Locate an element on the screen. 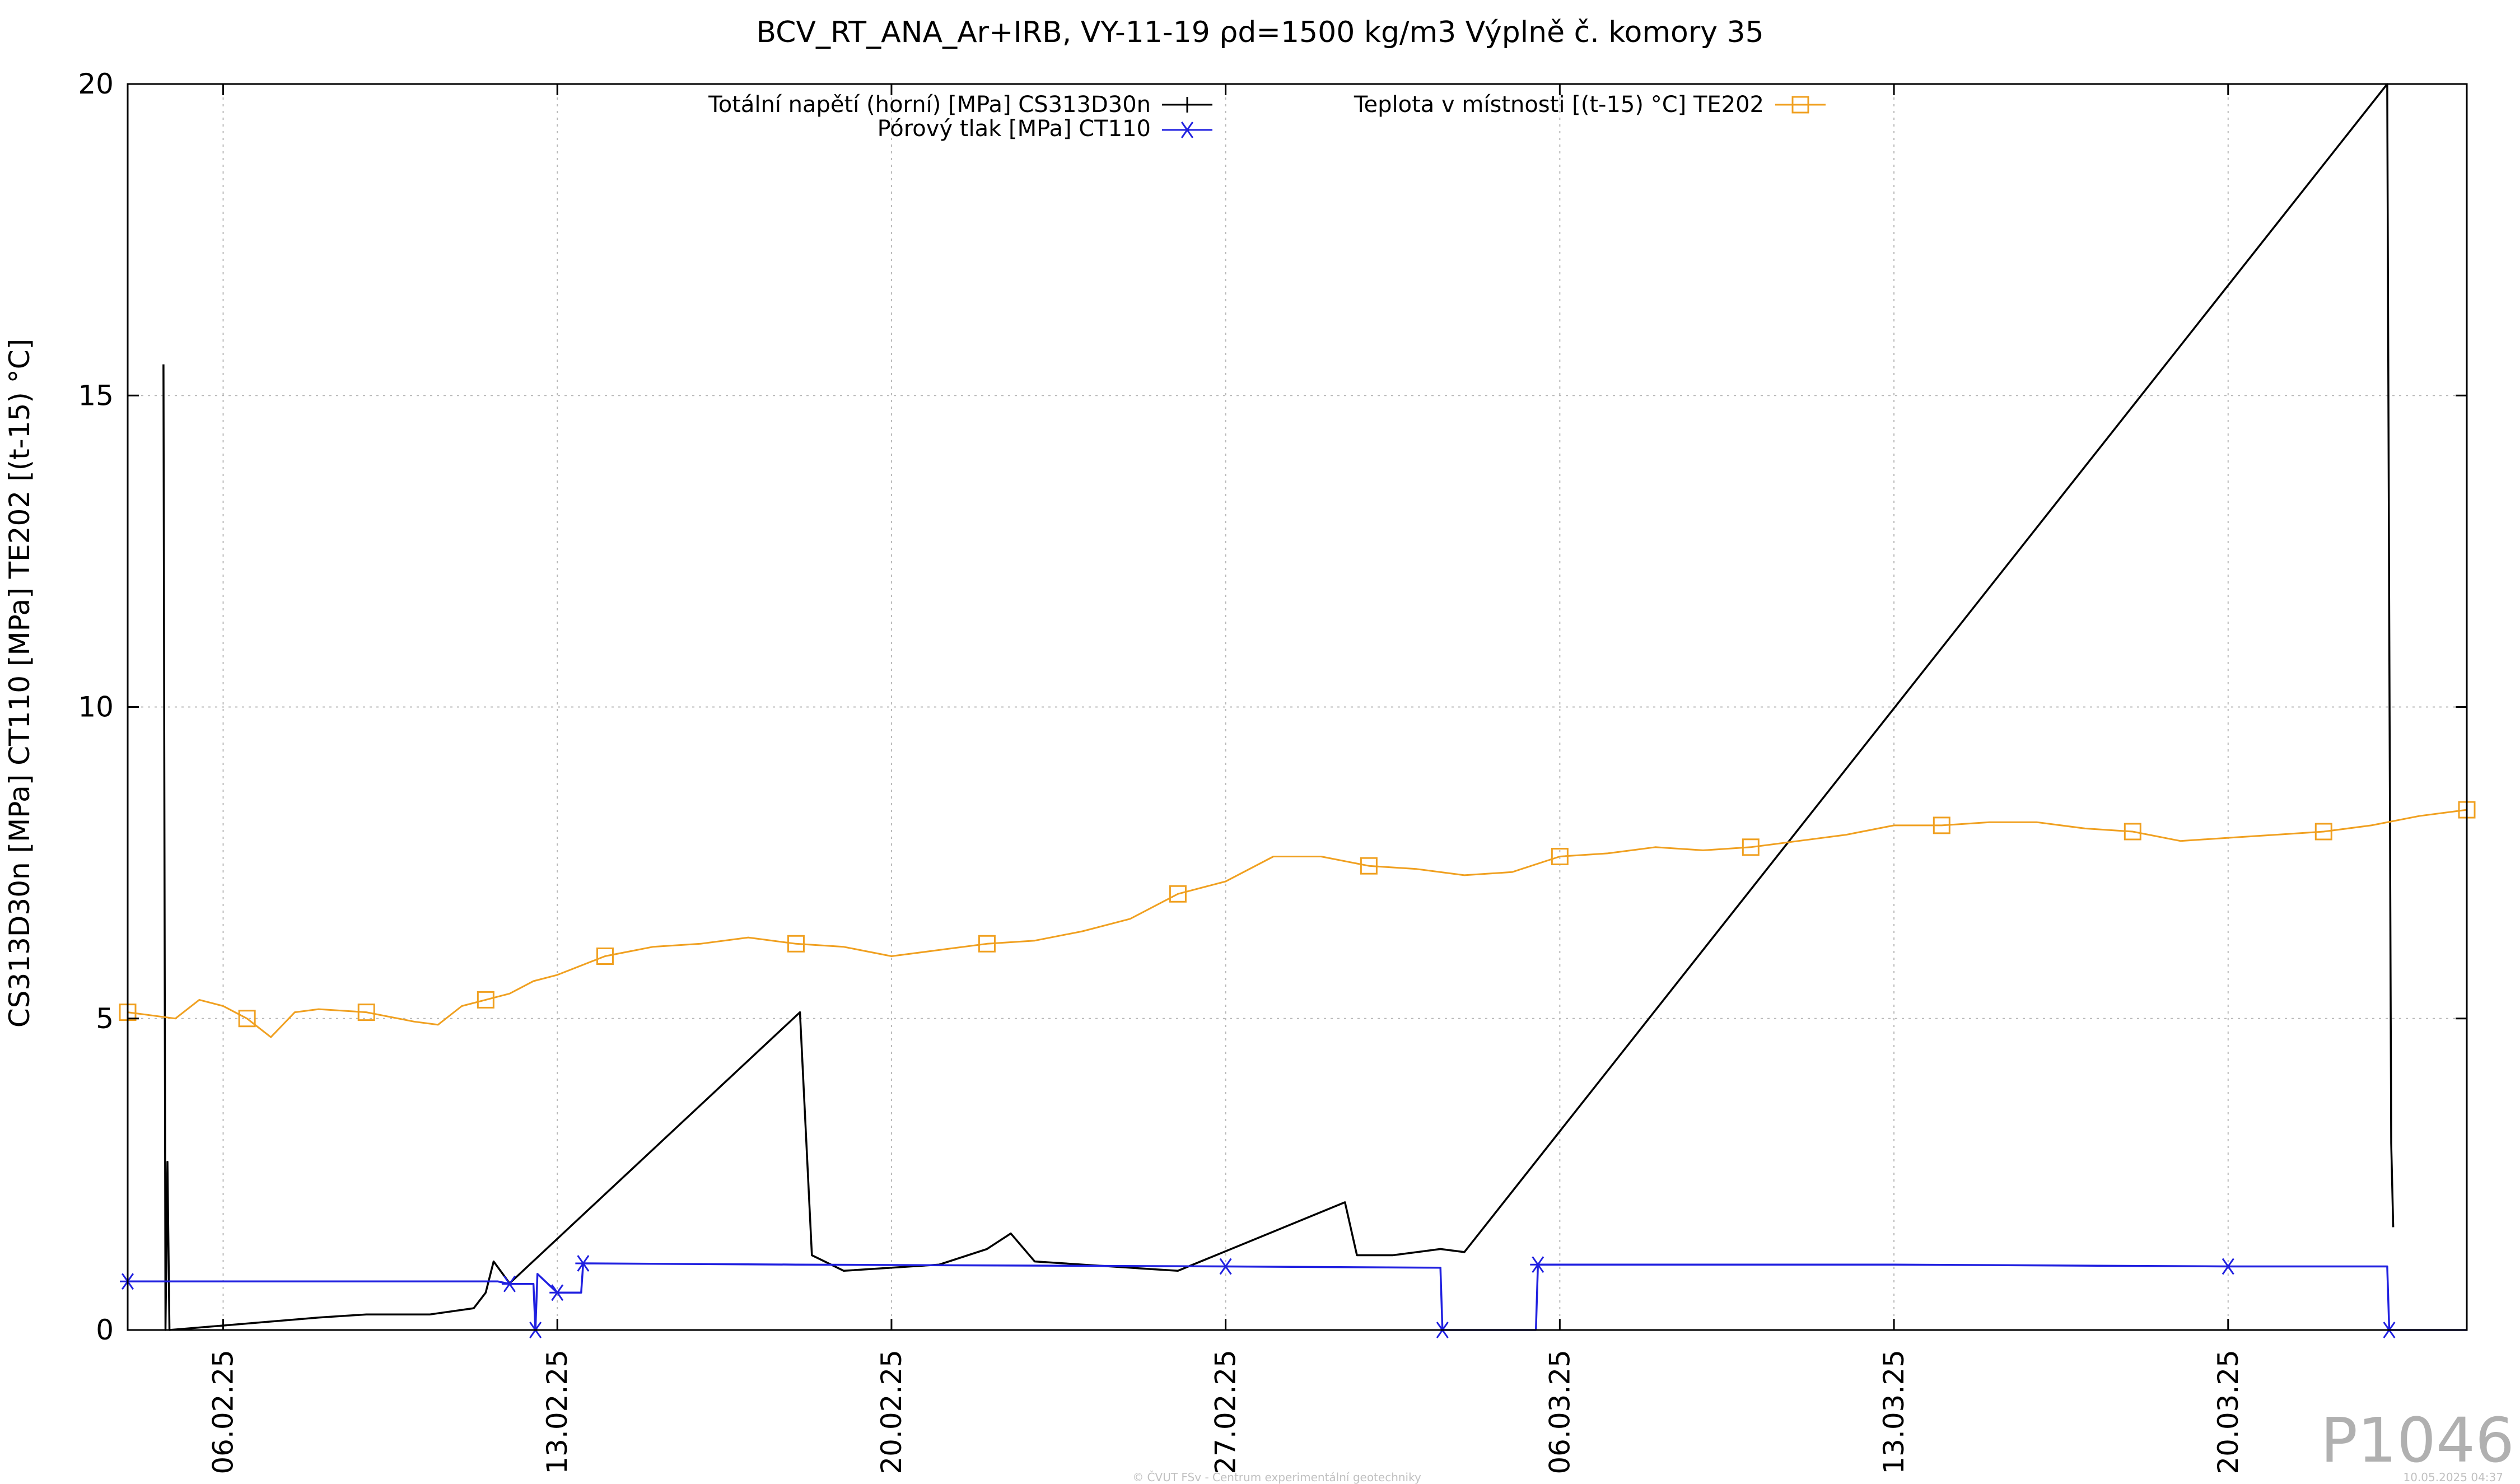  legend-item: Pórový tlak [MPa] CT110 is located at coordinates (1045, 129).